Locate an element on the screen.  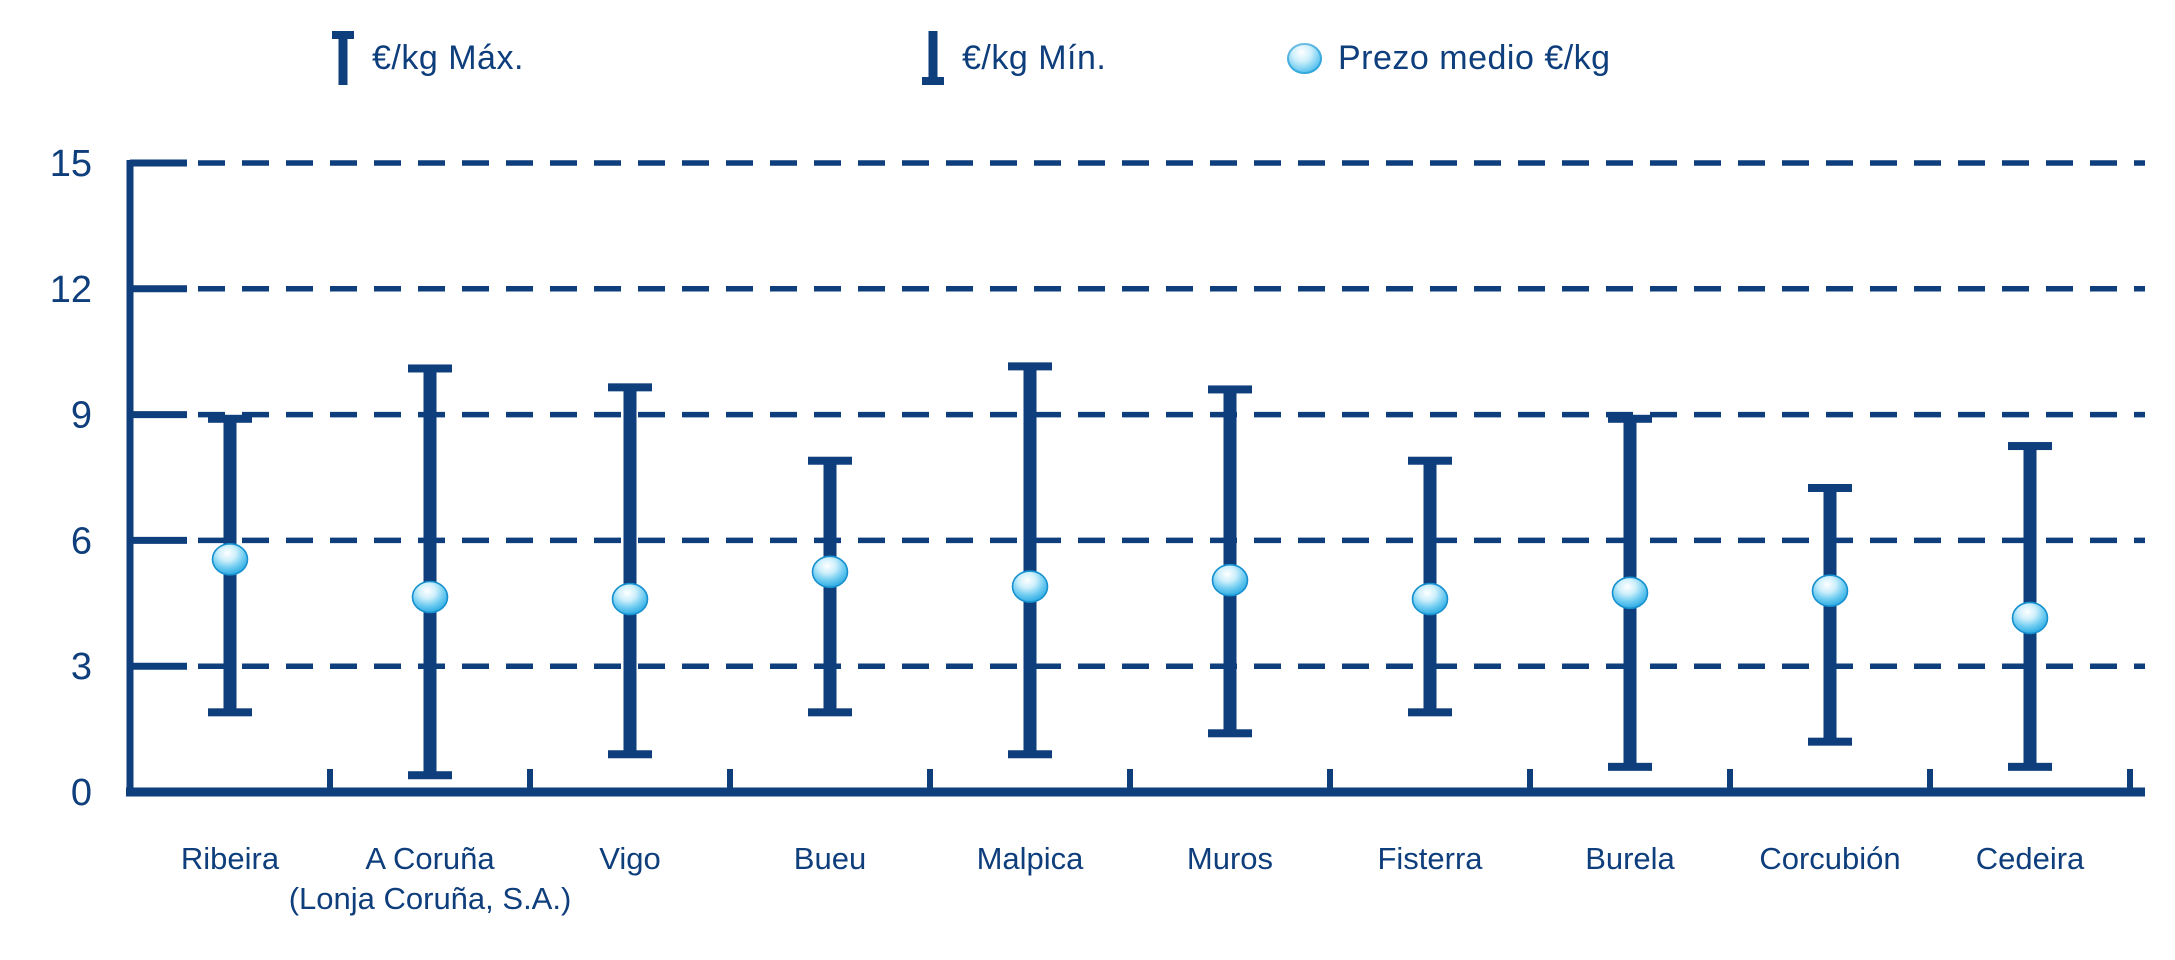
error-bar-fisterra is located at coordinates (1430, 586).